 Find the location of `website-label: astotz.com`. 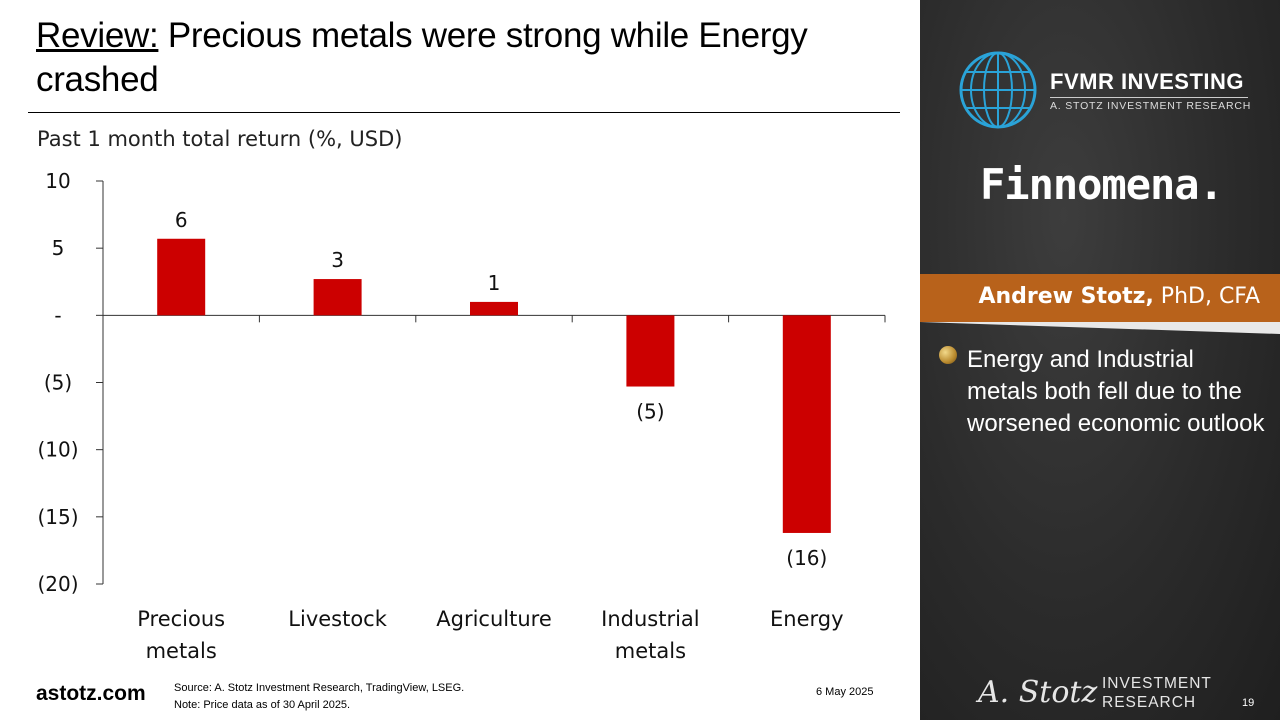

website-label: astotz.com is located at coordinates (91, 693).